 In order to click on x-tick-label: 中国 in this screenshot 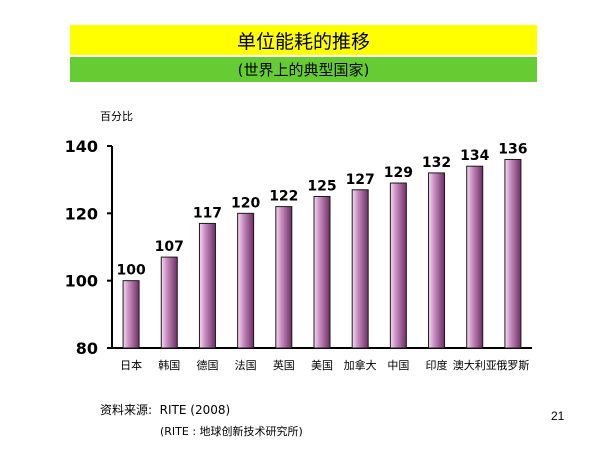, I will do `click(398, 365)`.